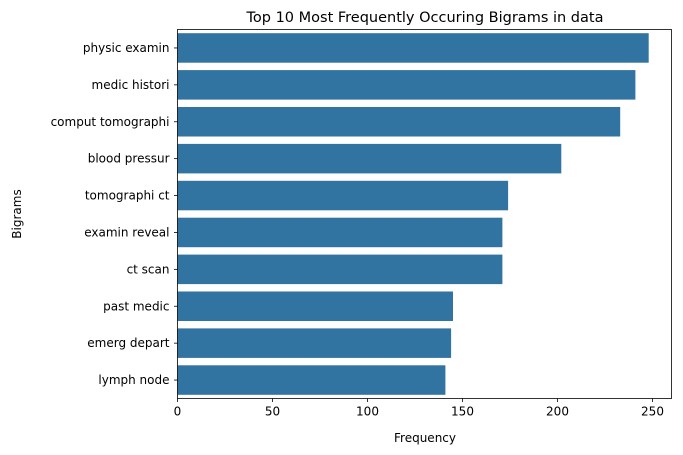  Describe the element at coordinates (131, 85) in the screenshot. I see `y-tick-label: medic histori` at that location.